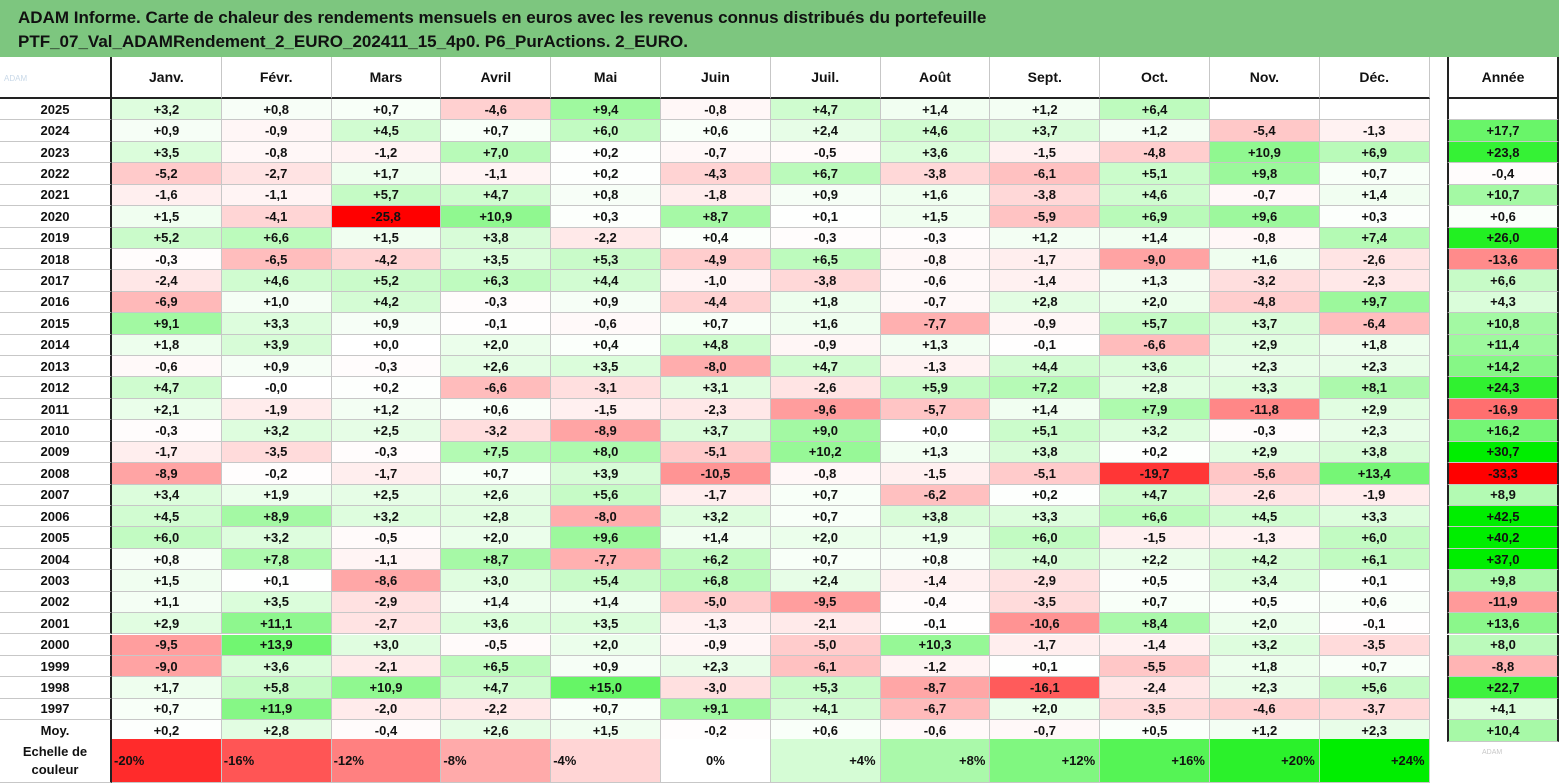 This screenshot has height=783, width=1559. I want to click on heatmap-cell: +8,1, so click(1374, 388).